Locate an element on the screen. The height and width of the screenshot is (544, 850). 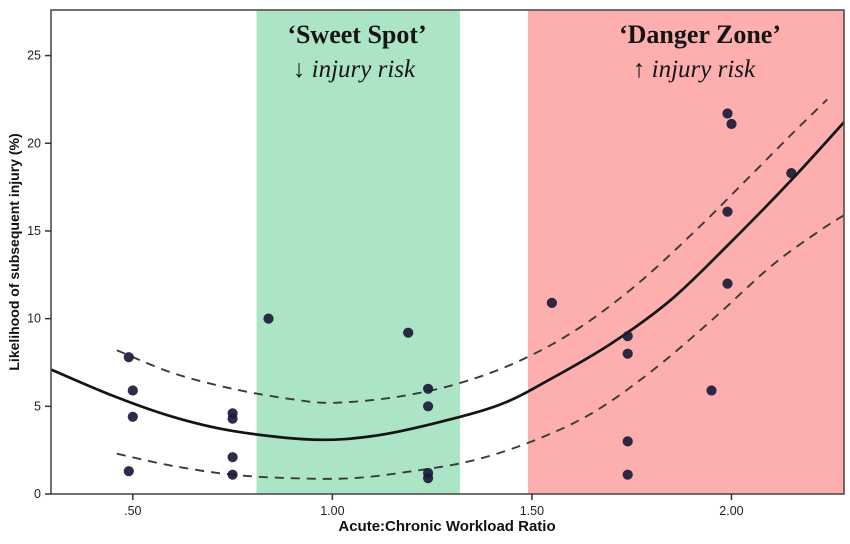
x-tick-label: 2.00 is located at coordinates (731, 511).